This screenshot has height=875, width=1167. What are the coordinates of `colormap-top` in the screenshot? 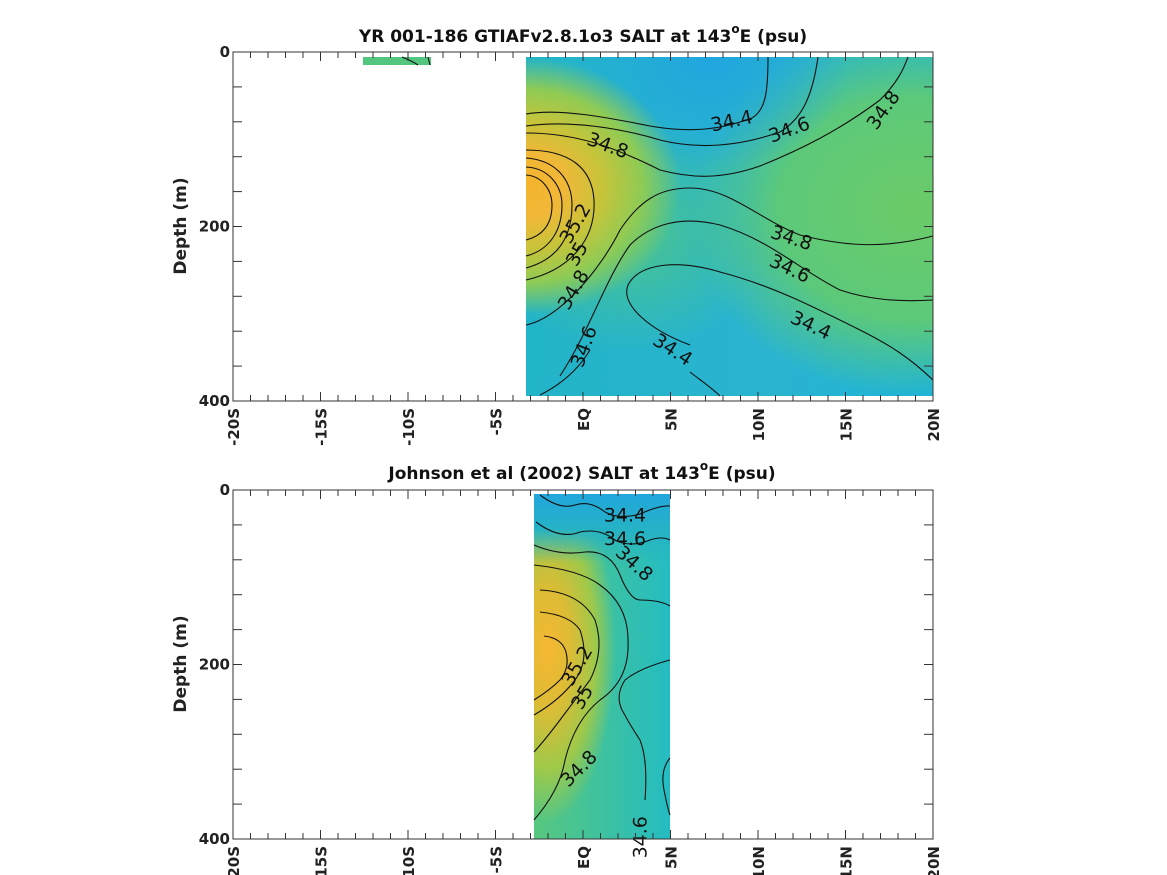 It's located at (729, 226).